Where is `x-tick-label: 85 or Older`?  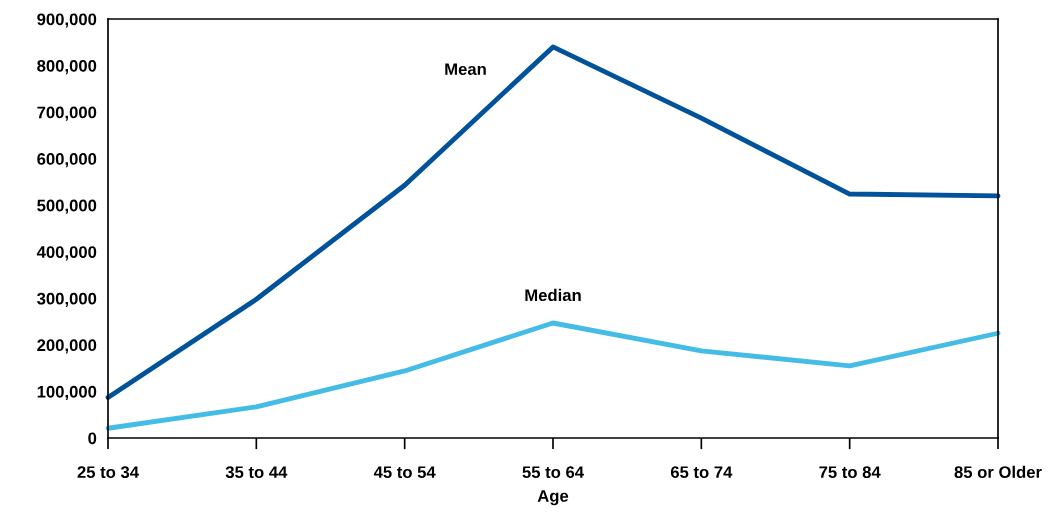 x-tick-label: 85 or Older is located at coordinates (998, 472).